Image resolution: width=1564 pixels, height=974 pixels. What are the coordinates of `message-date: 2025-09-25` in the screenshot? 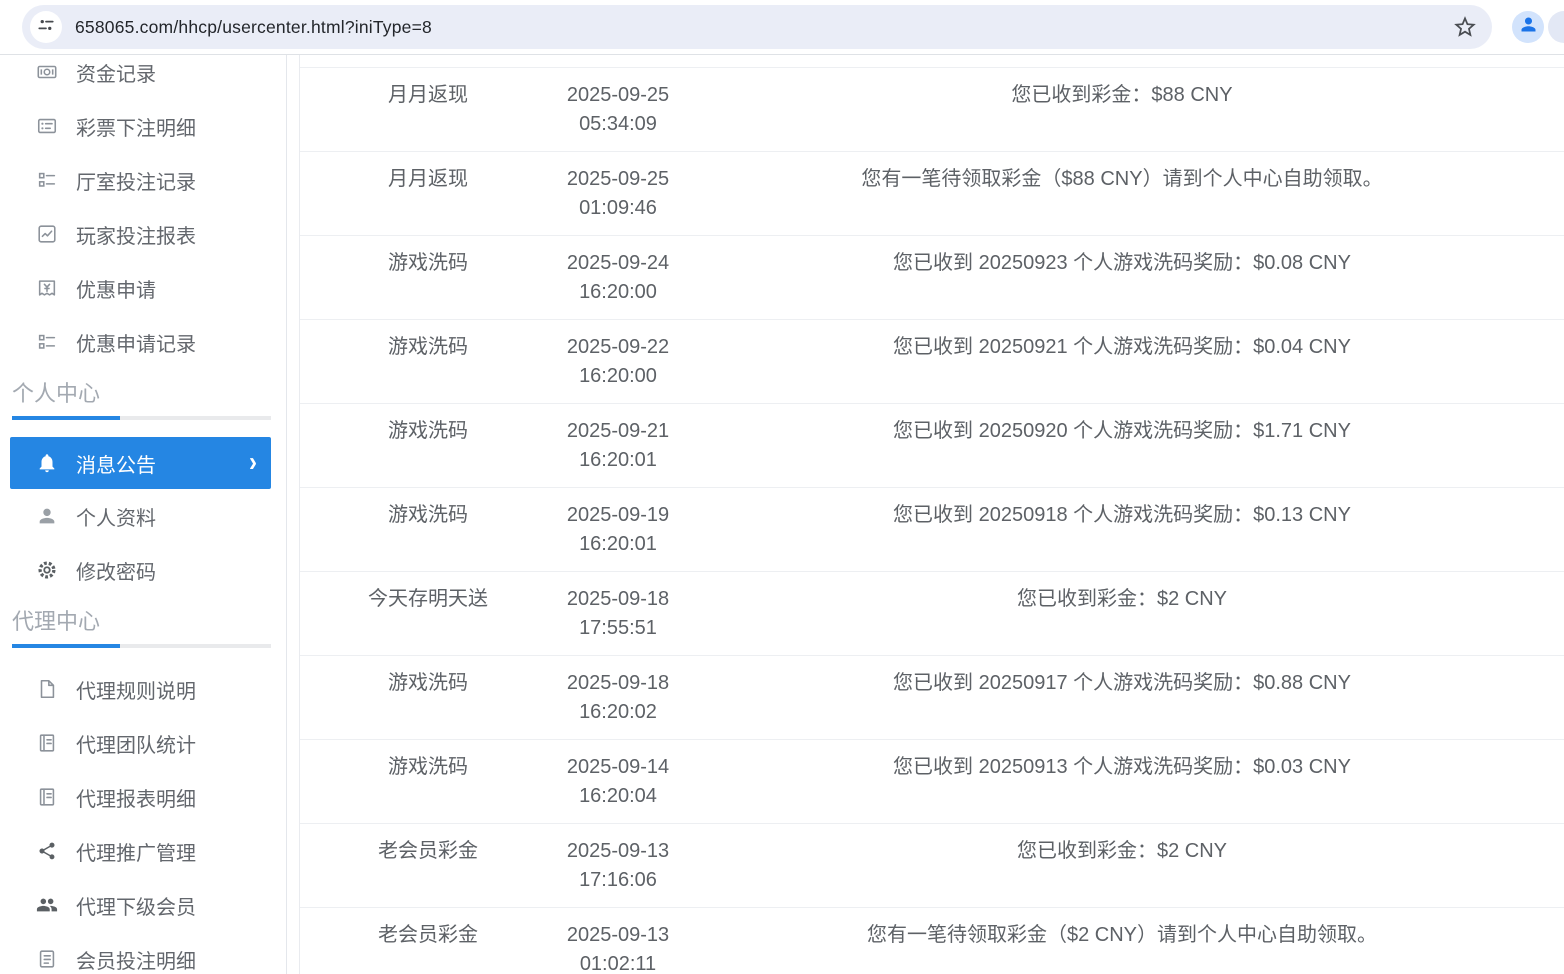 It's located at (618, 95).